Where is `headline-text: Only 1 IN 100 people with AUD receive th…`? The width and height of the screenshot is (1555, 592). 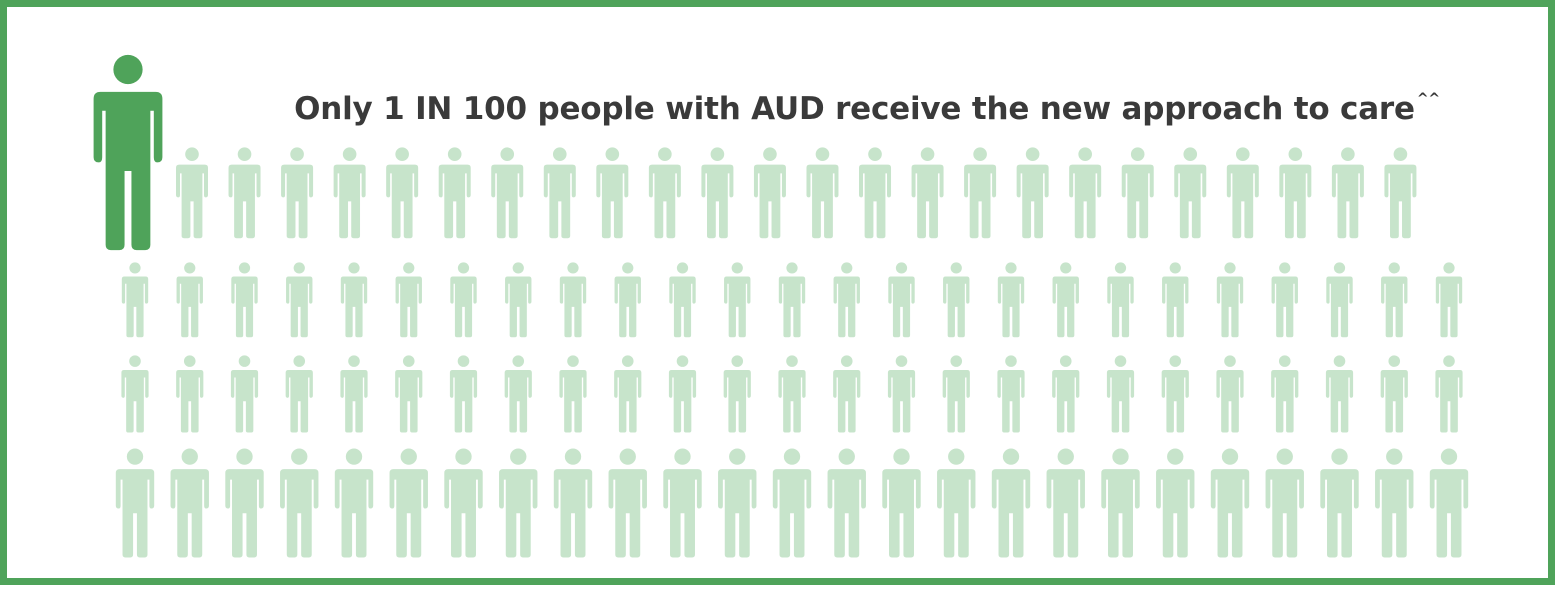 headline-text: Only 1 IN 100 people with AUD receive th… is located at coordinates (854, 109).